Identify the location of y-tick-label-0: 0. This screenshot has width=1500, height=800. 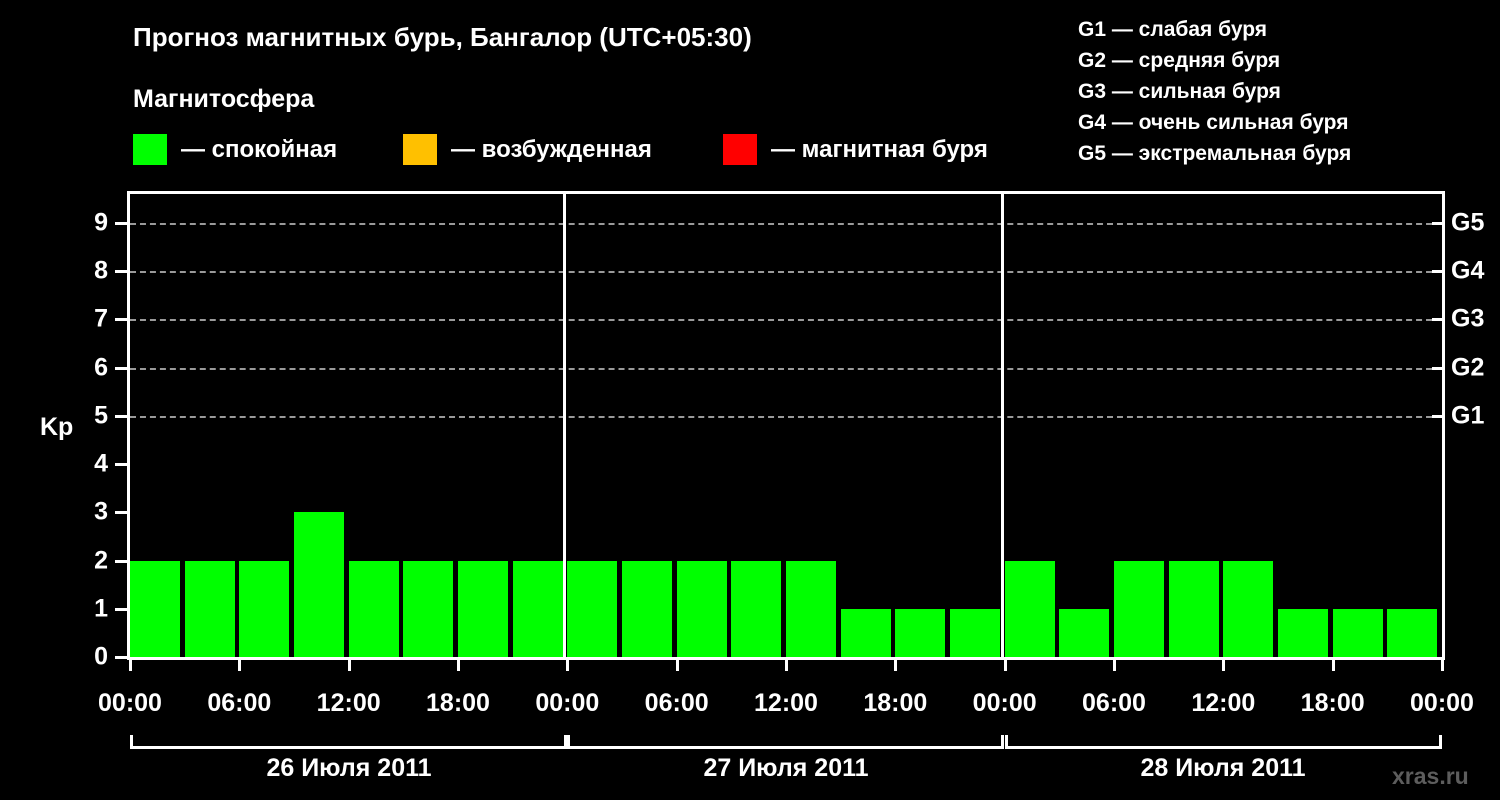
(101, 656).